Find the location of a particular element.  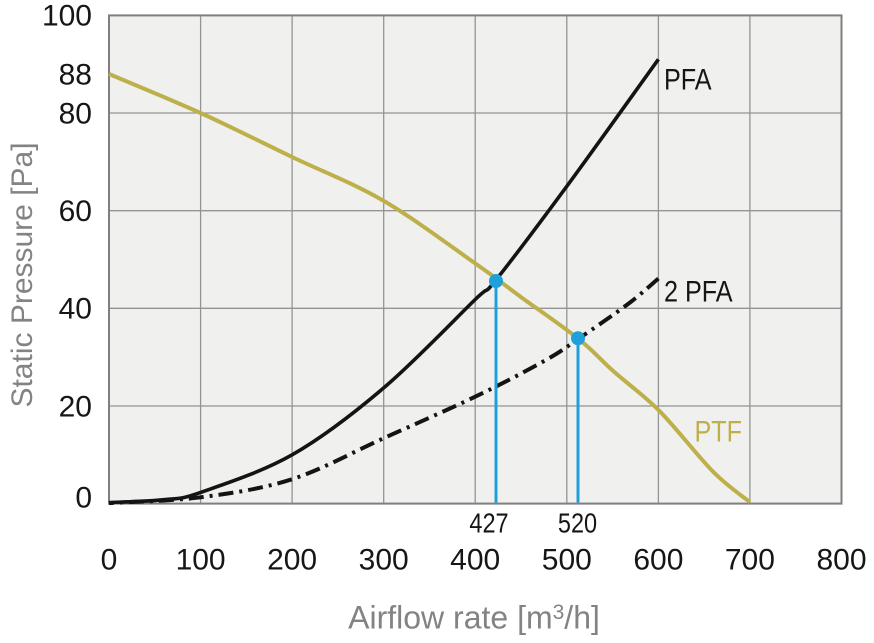

svg-text: 700 is located at coordinates (750, 560).